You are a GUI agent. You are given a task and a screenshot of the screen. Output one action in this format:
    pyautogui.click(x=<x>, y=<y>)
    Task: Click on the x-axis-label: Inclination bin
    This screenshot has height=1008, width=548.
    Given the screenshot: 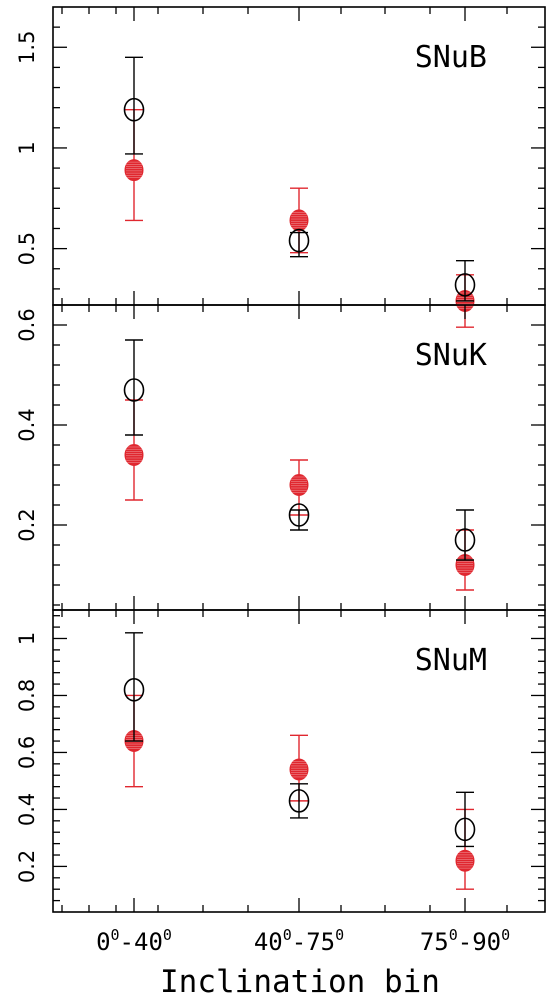 What is the action you would take?
    pyautogui.click(x=300, y=982)
    